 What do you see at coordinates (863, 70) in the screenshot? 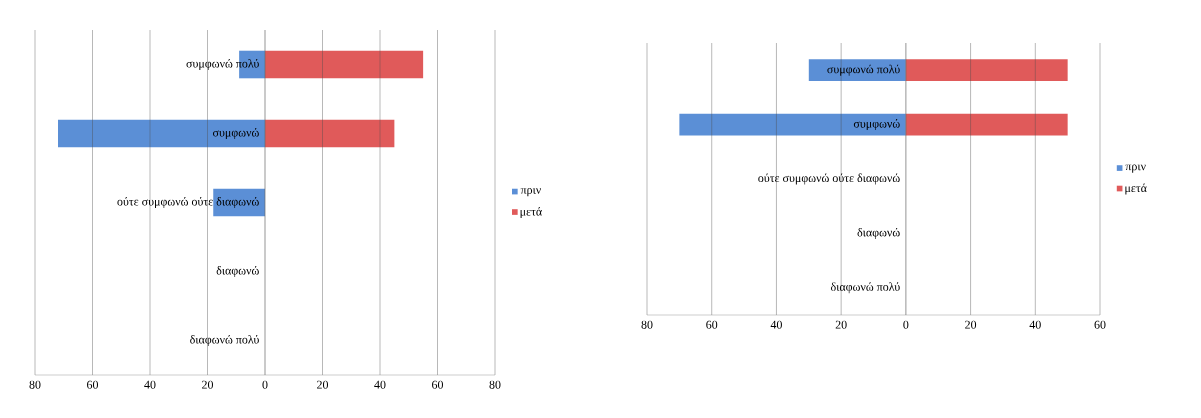
I see `y-tick-label: συμφωνώ πολύ` at bounding box center [863, 70].